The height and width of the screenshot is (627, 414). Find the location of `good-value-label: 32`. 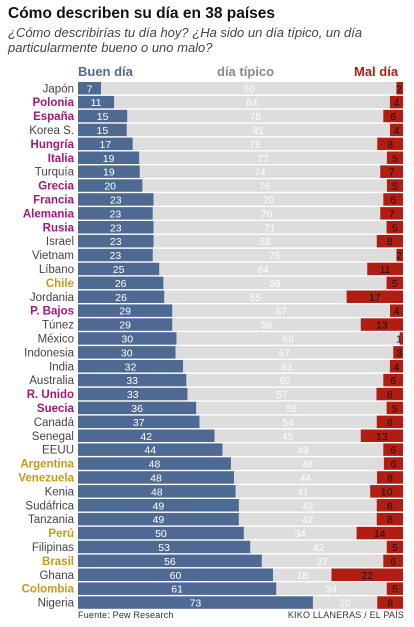

good-value-label: 32 is located at coordinates (131, 367).